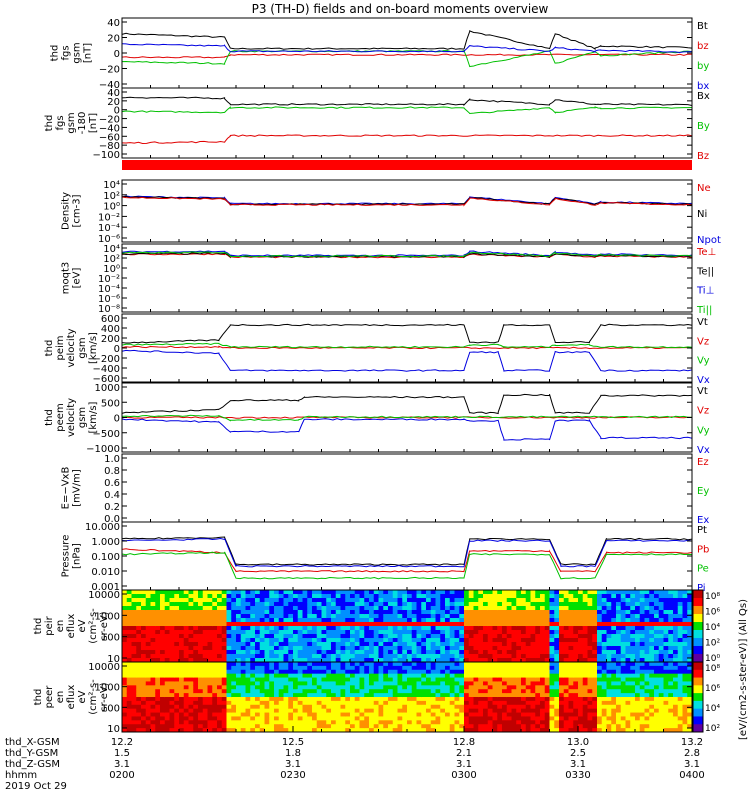 This screenshot has height=800, width=750. Describe the element at coordinates (110, 638) in the screenshot. I see `y-tick-label: 100` at that location.